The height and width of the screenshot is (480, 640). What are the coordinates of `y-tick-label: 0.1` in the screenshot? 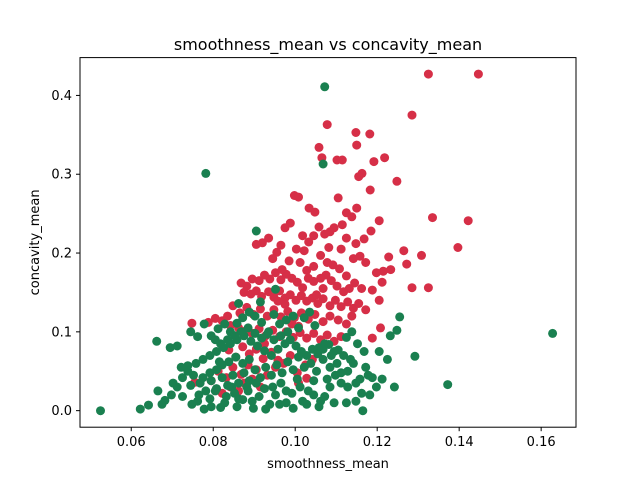 It's located at (61, 332).